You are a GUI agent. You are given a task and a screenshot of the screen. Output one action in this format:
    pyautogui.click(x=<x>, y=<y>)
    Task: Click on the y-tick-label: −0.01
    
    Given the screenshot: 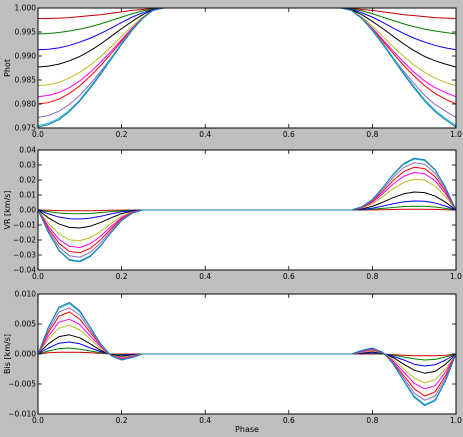 What is the action you would take?
    pyautogui.click(x=24, y=225)
    